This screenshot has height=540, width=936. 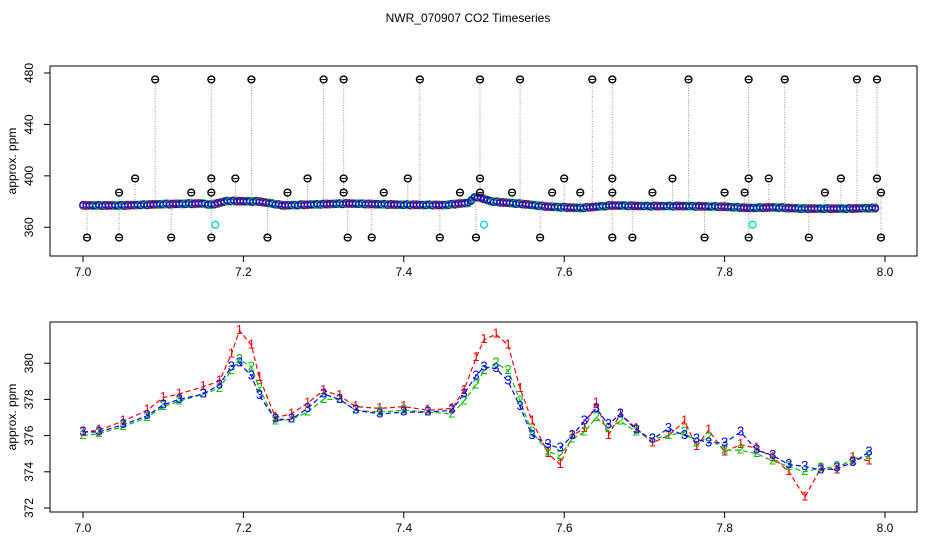 I want to click on p0-ytick-label: 400, so click(x=29, y=176).